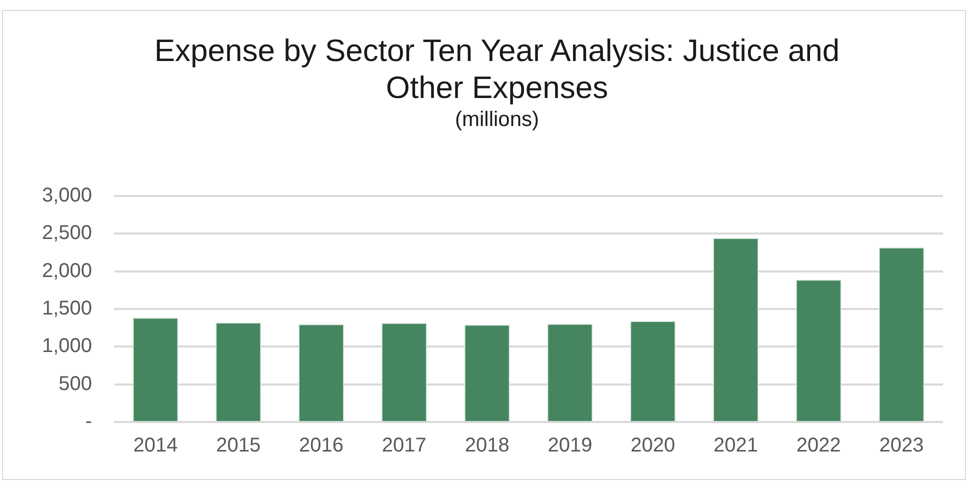  I want to click on x-tick-label: 2023, so click(901, 445).